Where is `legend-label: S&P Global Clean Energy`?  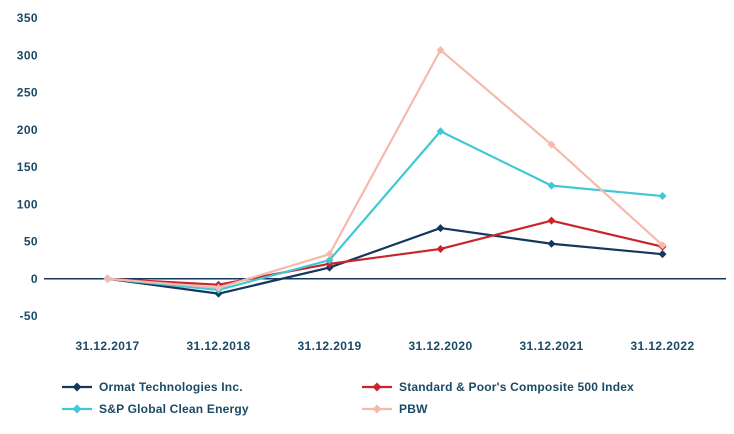
legend-label: S&P Global Clean Energy is located at coordinates (174, 409).